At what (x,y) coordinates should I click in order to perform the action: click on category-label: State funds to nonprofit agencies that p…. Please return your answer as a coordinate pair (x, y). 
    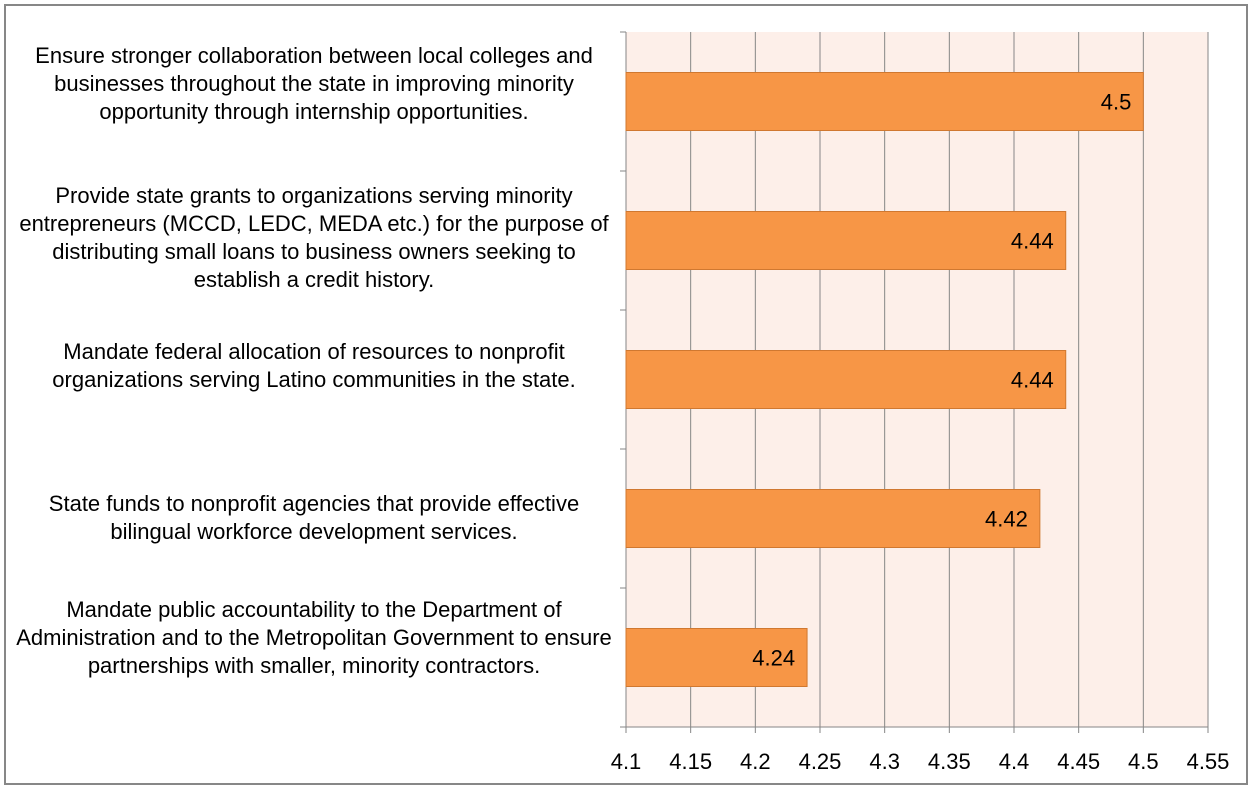
    Looking at the image, I should click on (314, 517).